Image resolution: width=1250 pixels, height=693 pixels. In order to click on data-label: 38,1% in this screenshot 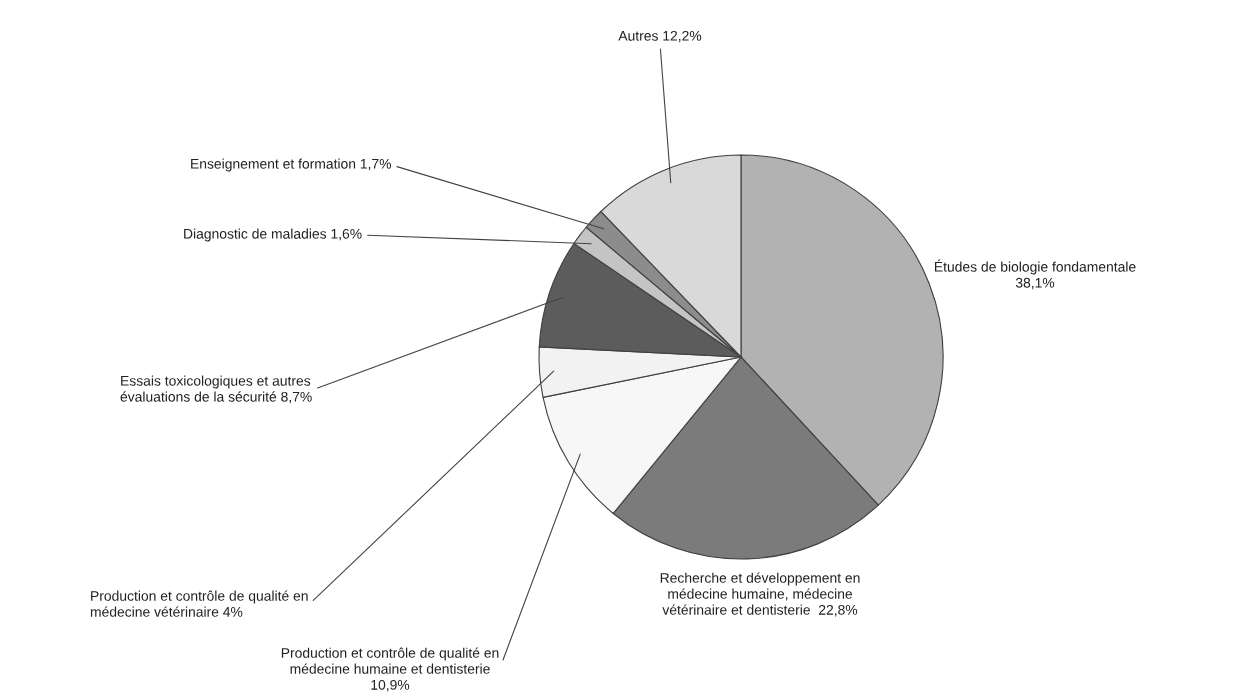, I will do `click(1035, 283)`.